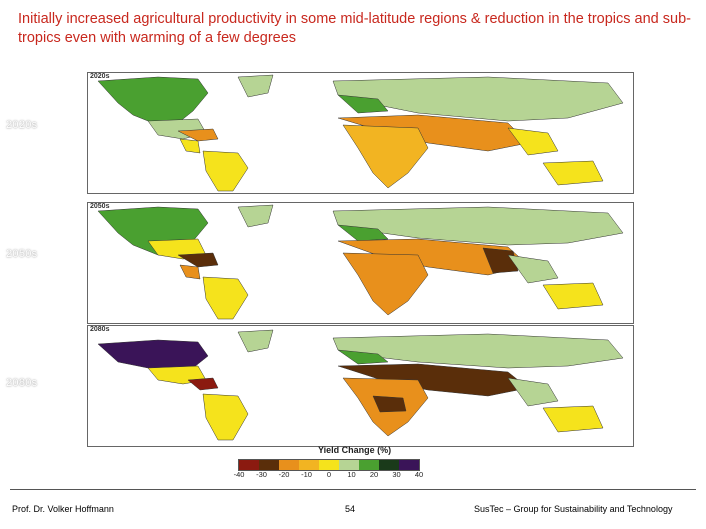 The height and width of the screenshot is (529, 706). Describe the element at coordinates (359, 476) in the screenshot. I see `legend-tick-labels: -40 -30 -20 -10 0 10 20 30 40` at that location.